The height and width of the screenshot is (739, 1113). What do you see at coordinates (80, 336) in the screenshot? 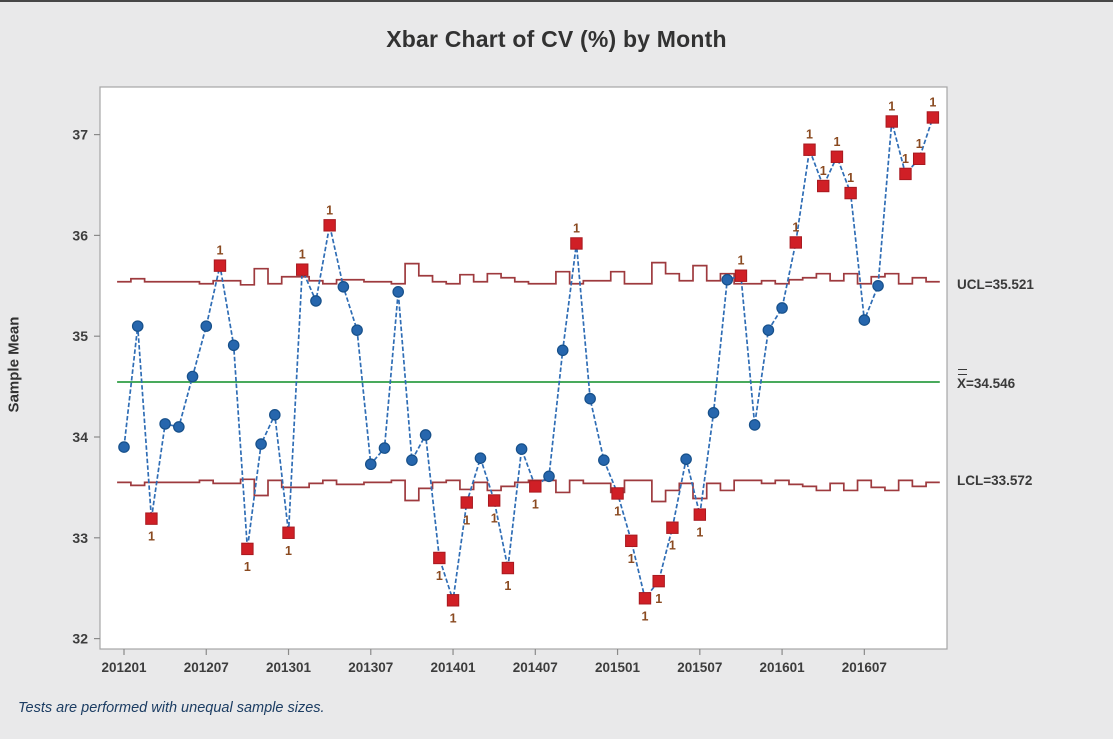
I see `y-tick-label: 35` at bounding box center [80, 336].